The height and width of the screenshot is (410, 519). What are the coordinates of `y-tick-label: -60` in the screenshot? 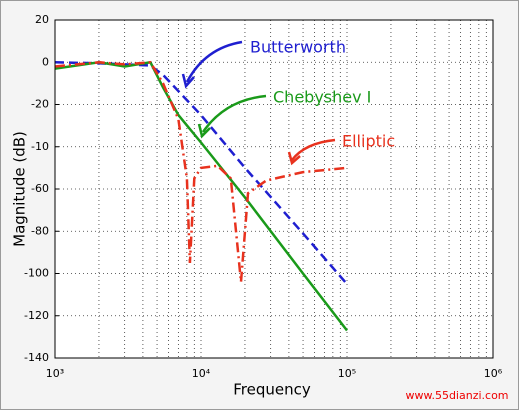 It's located at (40, 188).